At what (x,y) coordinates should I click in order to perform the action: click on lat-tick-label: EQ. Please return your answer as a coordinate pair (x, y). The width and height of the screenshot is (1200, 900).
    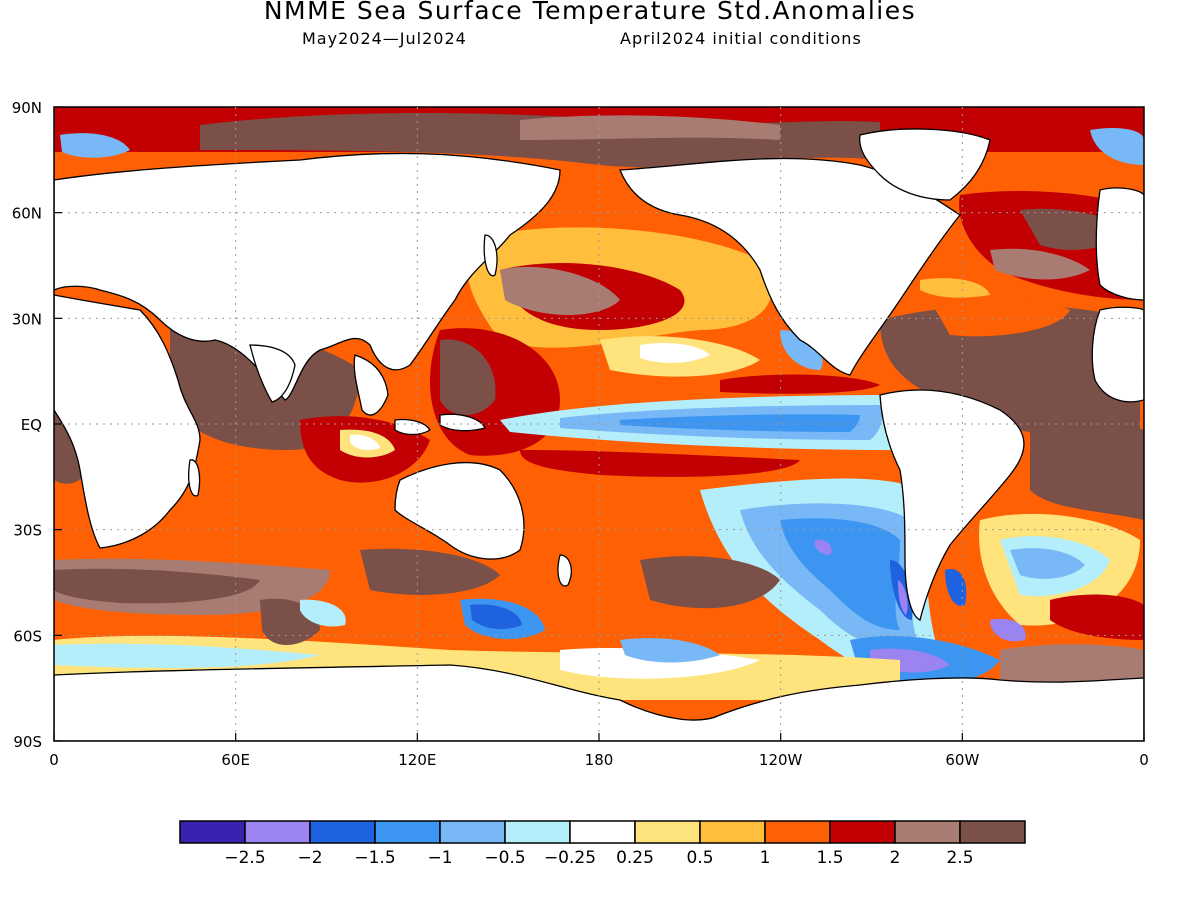
    Looking at the image, I should click on (31, 425).